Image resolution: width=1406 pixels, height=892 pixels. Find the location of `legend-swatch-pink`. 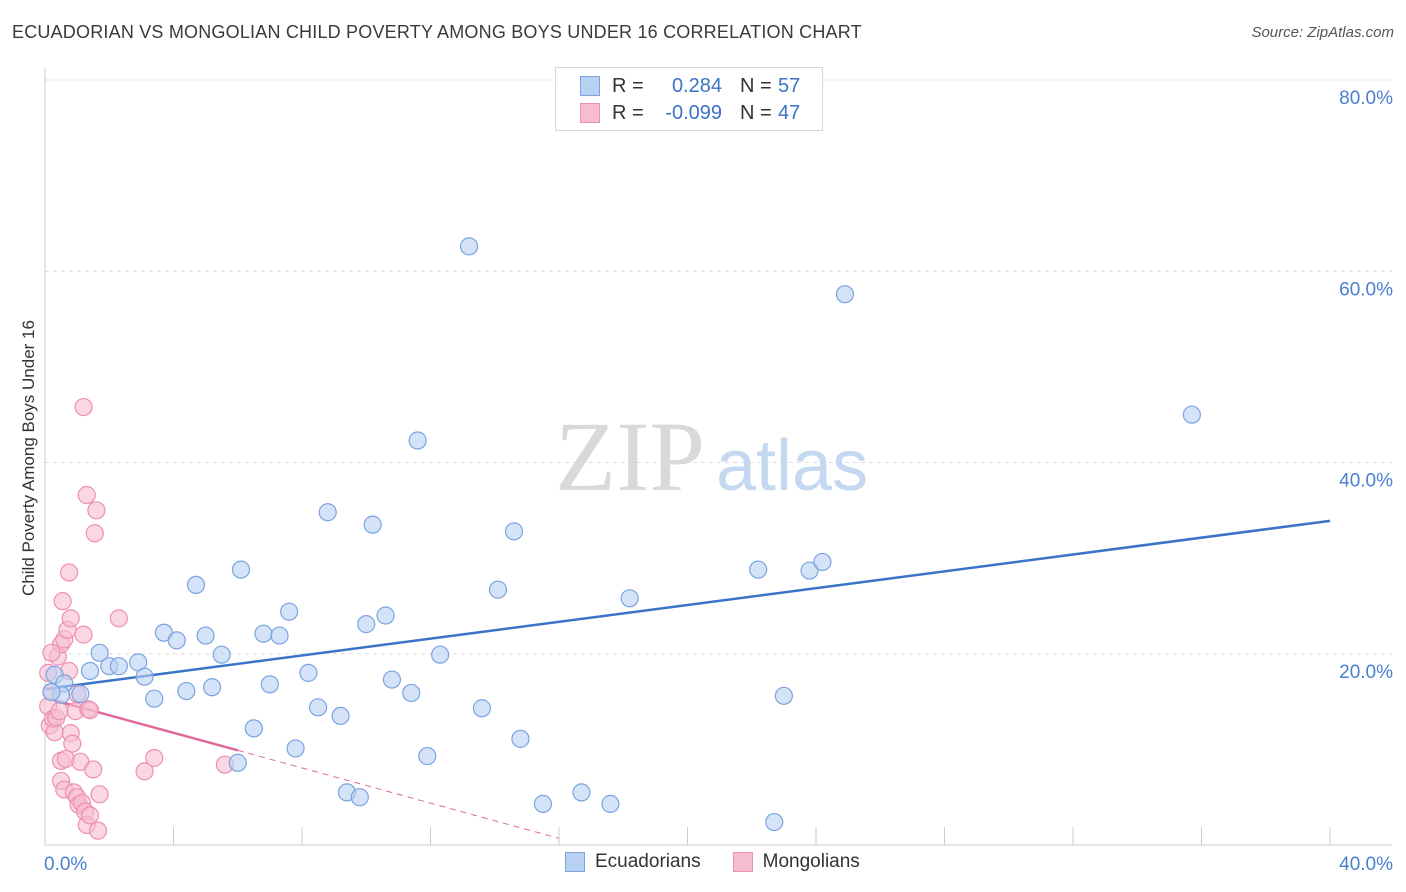

legend-swatch-pink is located at coordinates (590, 113).